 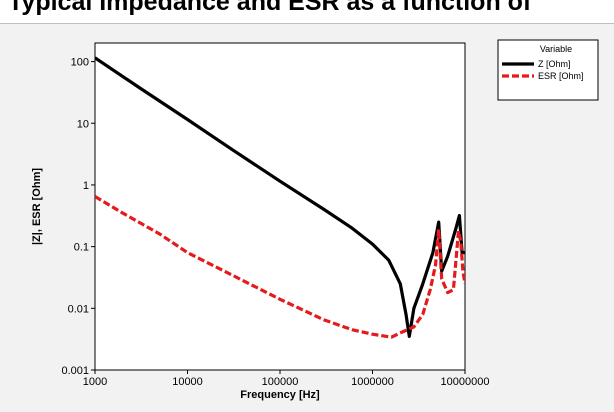 I want to click on legend-title: Variable, so click(x=556, y=49).